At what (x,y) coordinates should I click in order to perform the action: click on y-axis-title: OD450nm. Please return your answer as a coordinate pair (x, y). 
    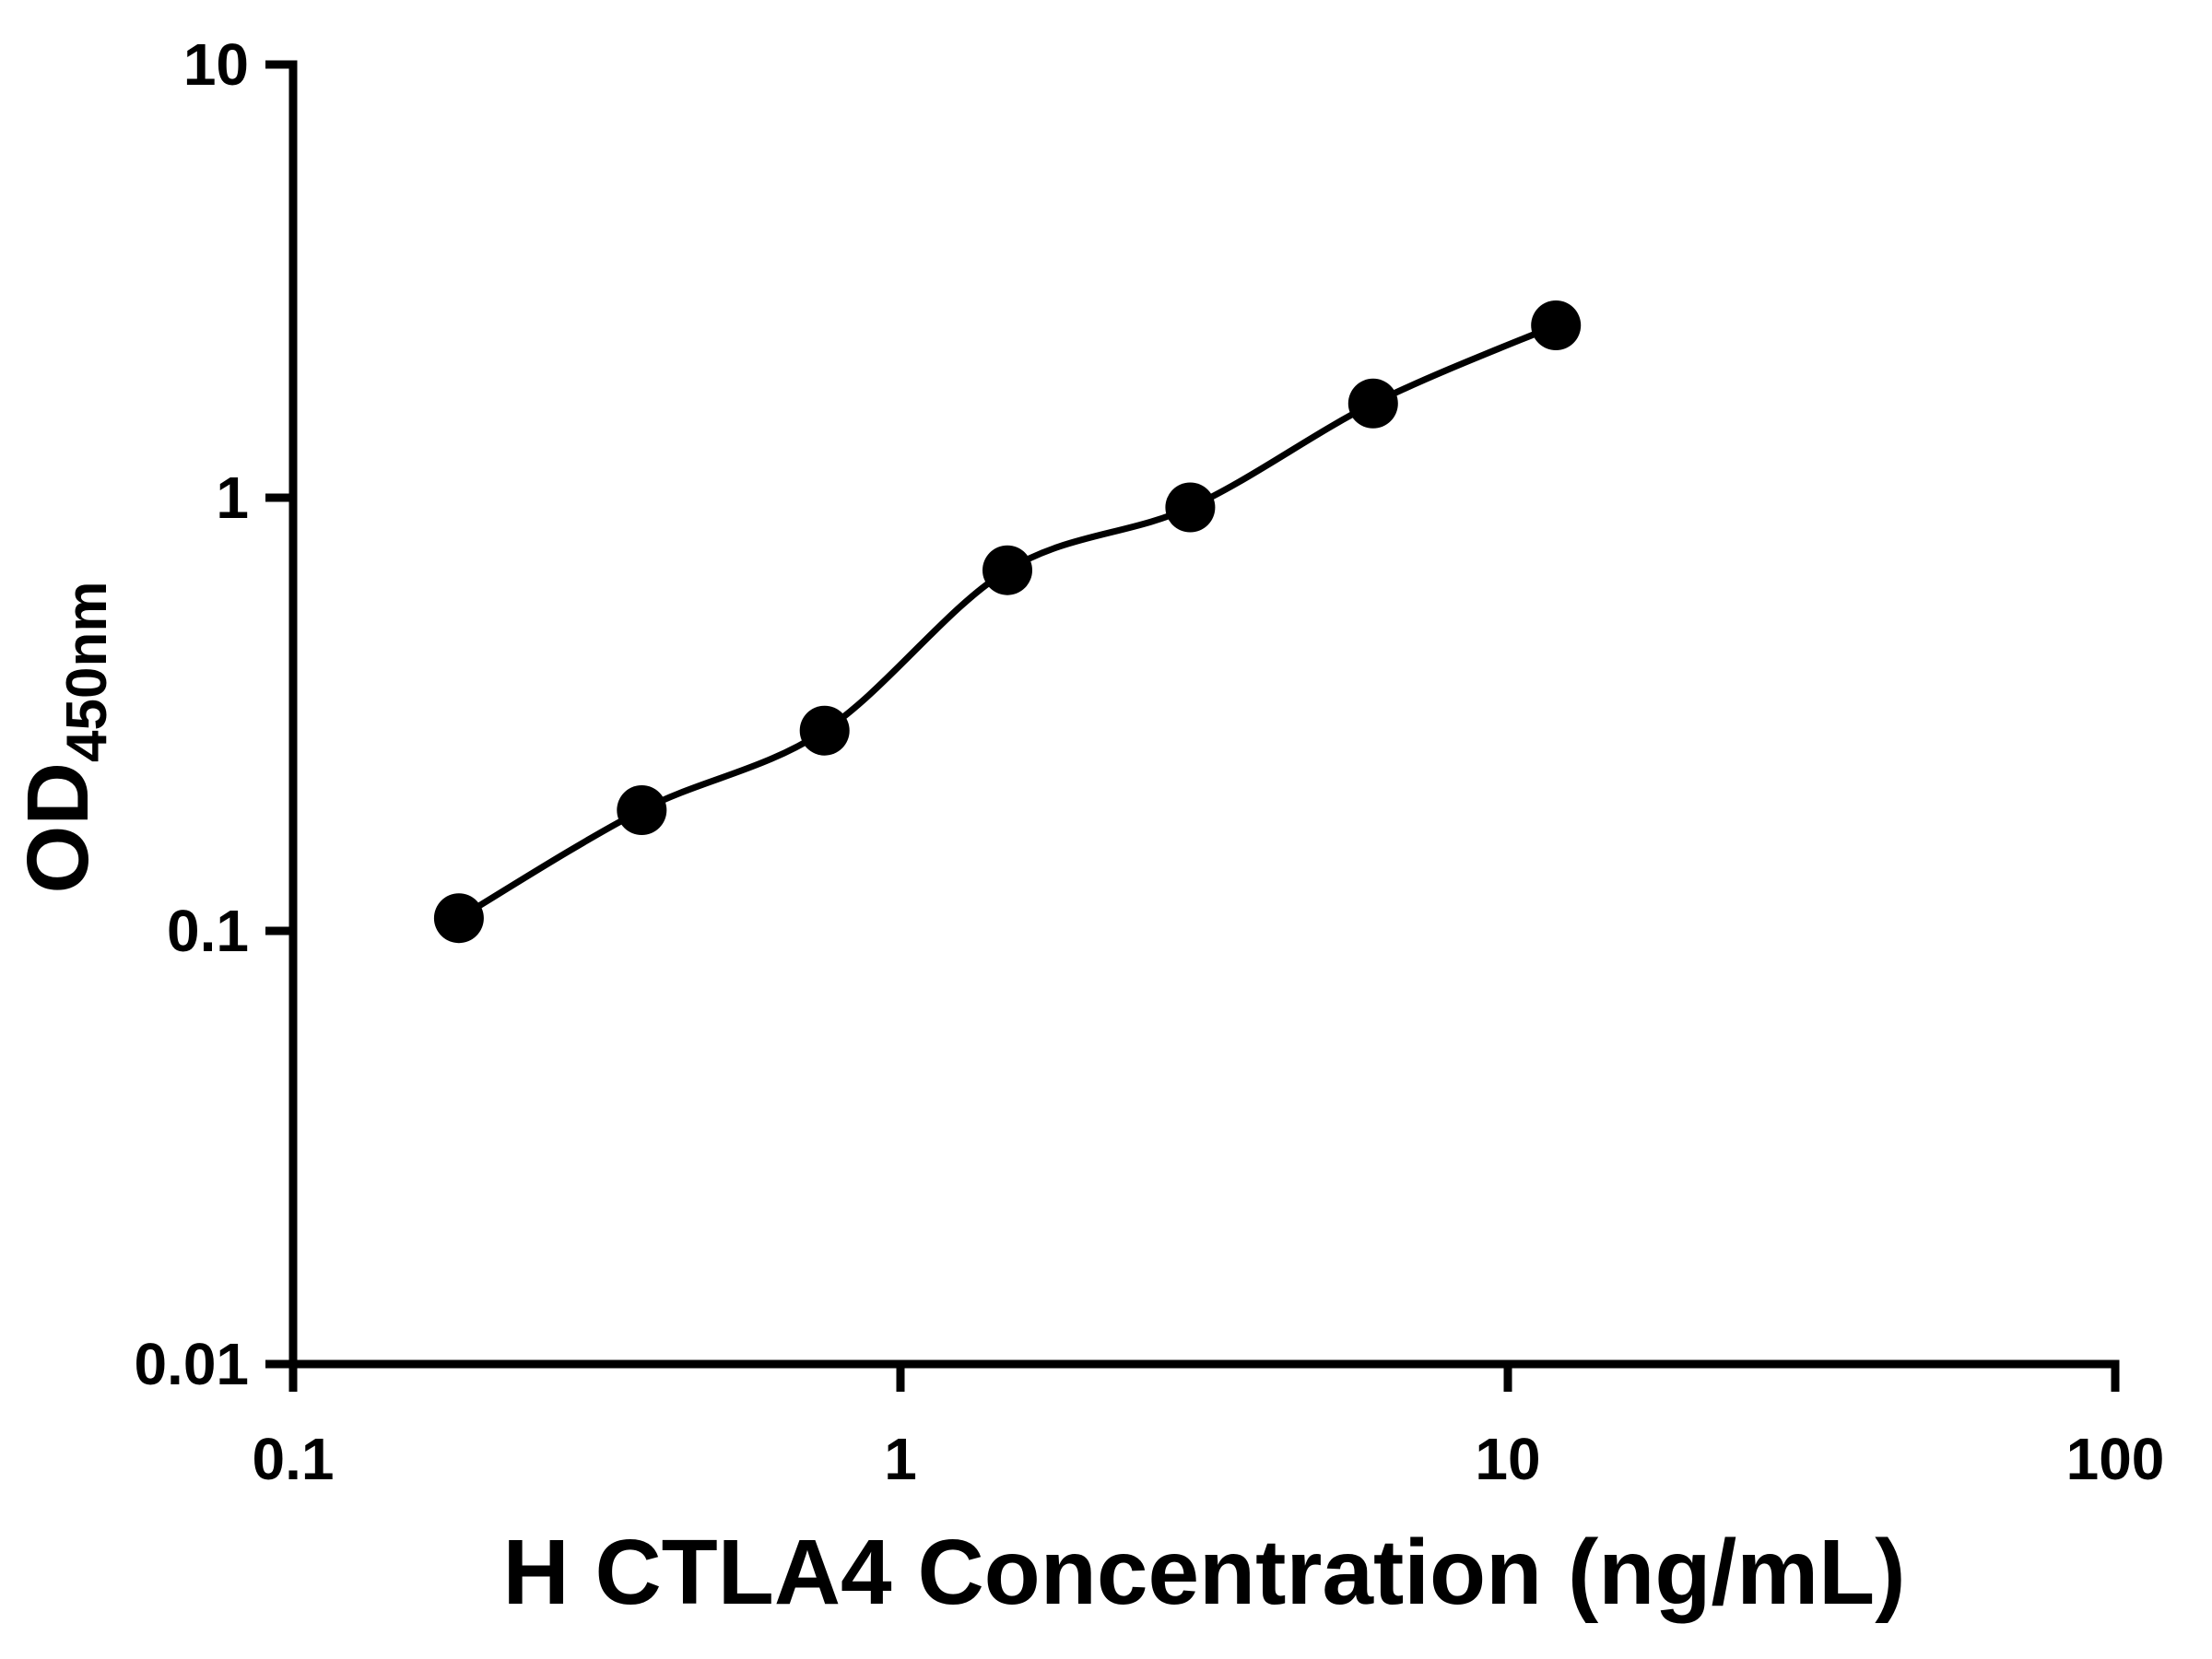
    Looking at the image, I should click on (64, 738).